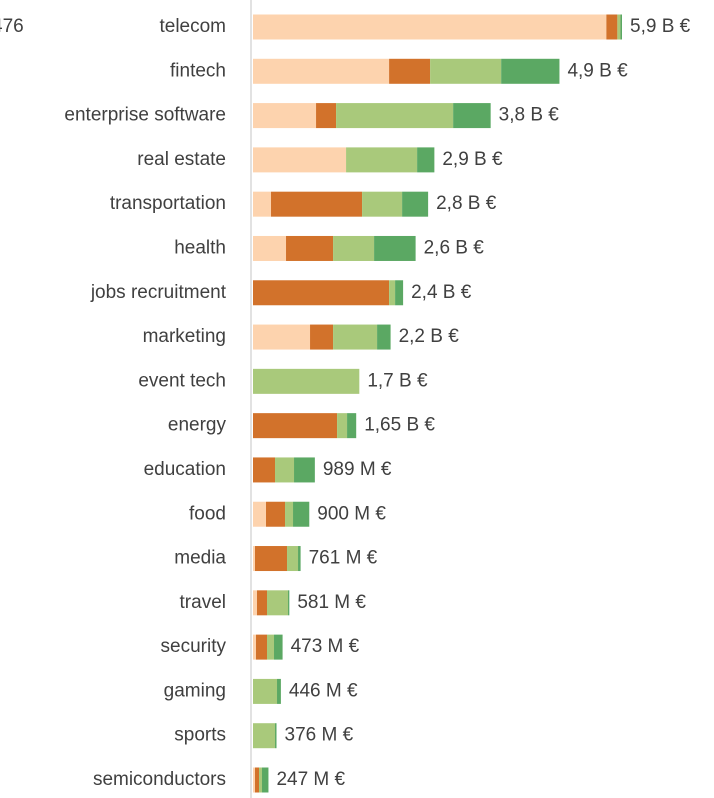 The image size is (714, 798). Describe the element at coordinates (200, 735) in the screenshot. I see `category-label: sports` at that location.